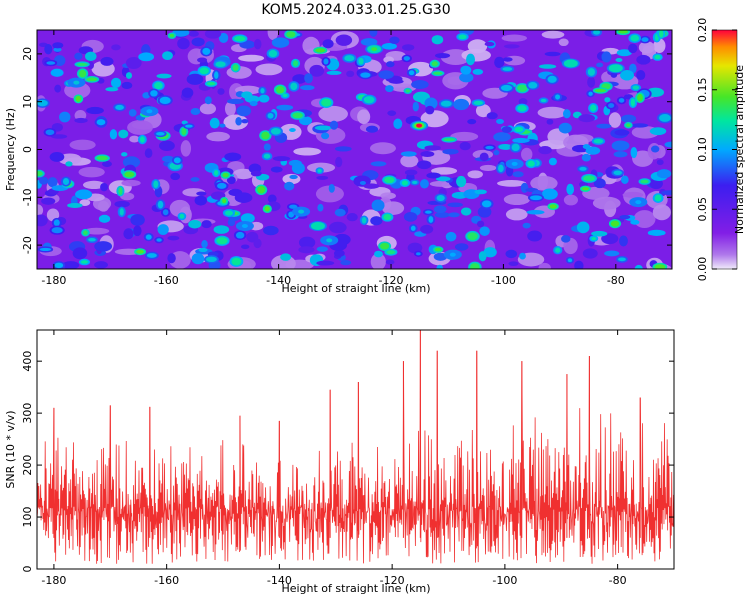 This screenshot has height=604, width=750. Describe the element at coordinates (10, 149) in the screenshot. I see `y-axis-label: Frequency (Hz)` at that location.